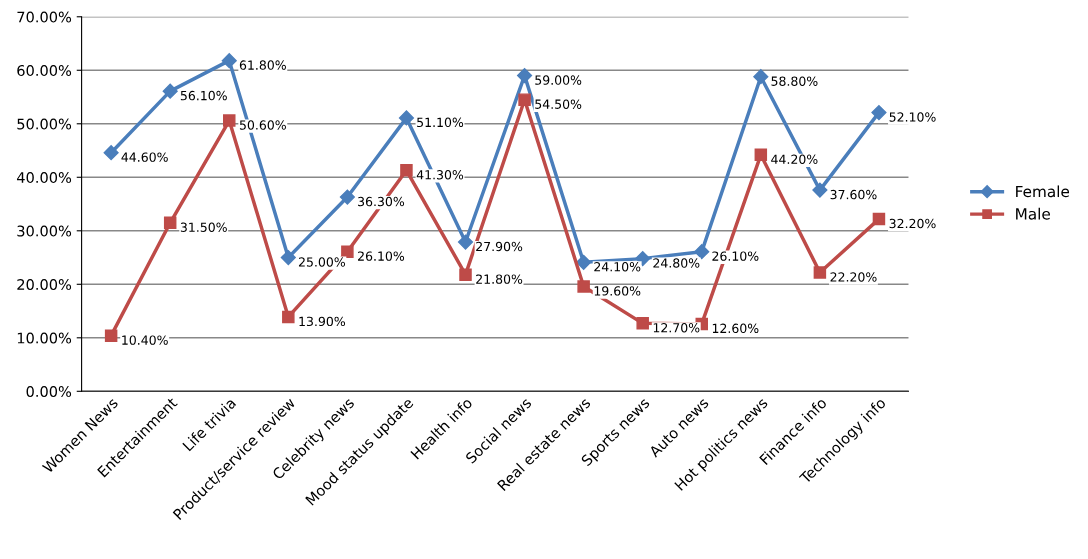 The width and height of the screenshot is (1088, 559). Describe the element at coordinates (44, 70) in the screenshot. I see `y-tick-label: 60.00%` at that location.